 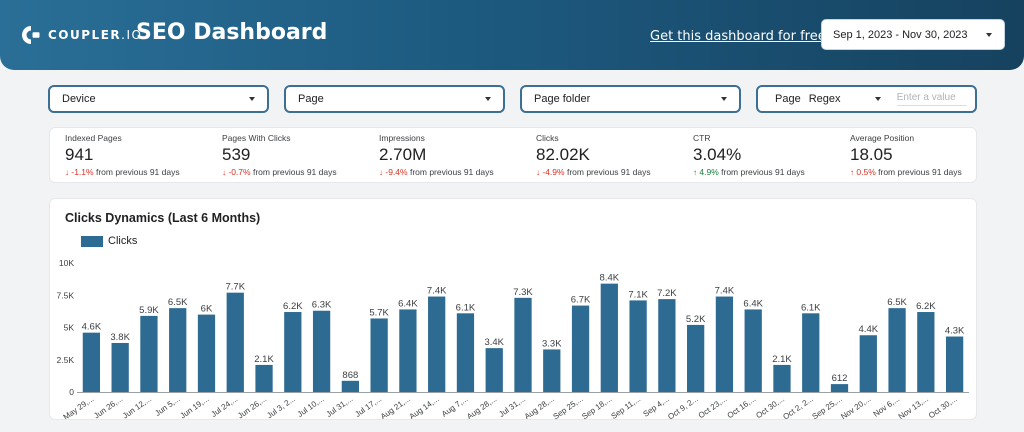 I want to click on data-label: 5.7K, so click(x=379, y=312).